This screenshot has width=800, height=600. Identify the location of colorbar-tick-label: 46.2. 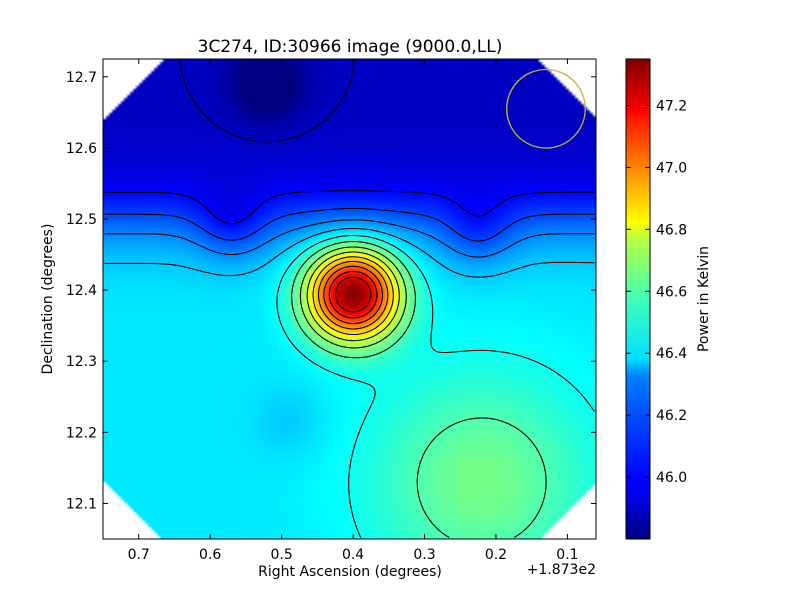
(671, 416).